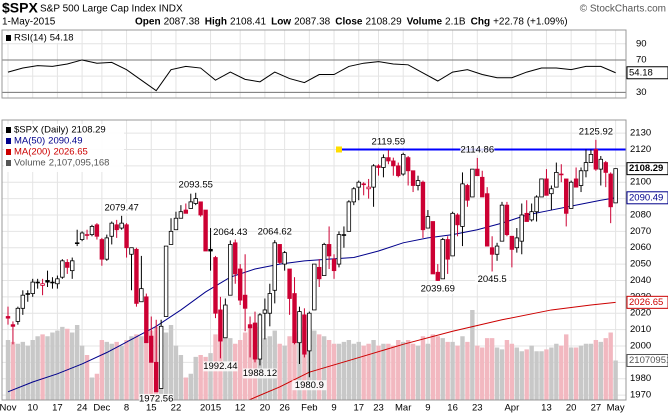 This screenshot has width=668, height=415. I want to click on annotation: 2114.86, so click(477, 149).